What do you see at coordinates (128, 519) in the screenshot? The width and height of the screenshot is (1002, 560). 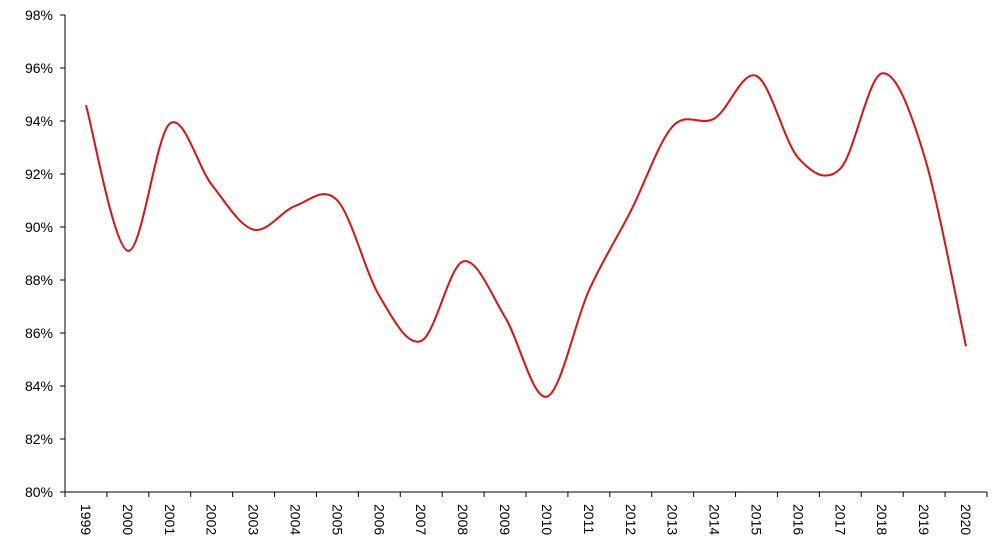 I see `x-tick-label: 2000` at bounding box center [128, 519].